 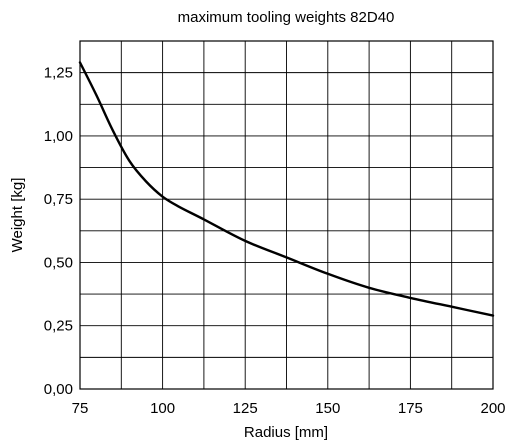 What do you see at coordinates (58, 136) in the screenshot?
I see `y-tick-label: 1,00` at bounding box center [58, 136].